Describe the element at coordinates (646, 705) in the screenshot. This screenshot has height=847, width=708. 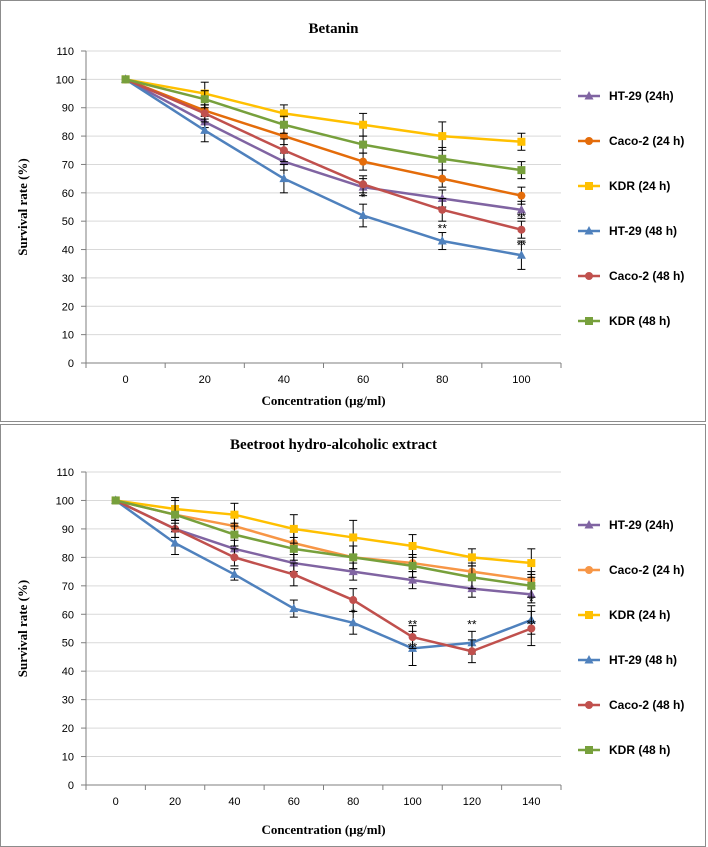
I see `legend-label: Caco-2 (48 h)` at that location.